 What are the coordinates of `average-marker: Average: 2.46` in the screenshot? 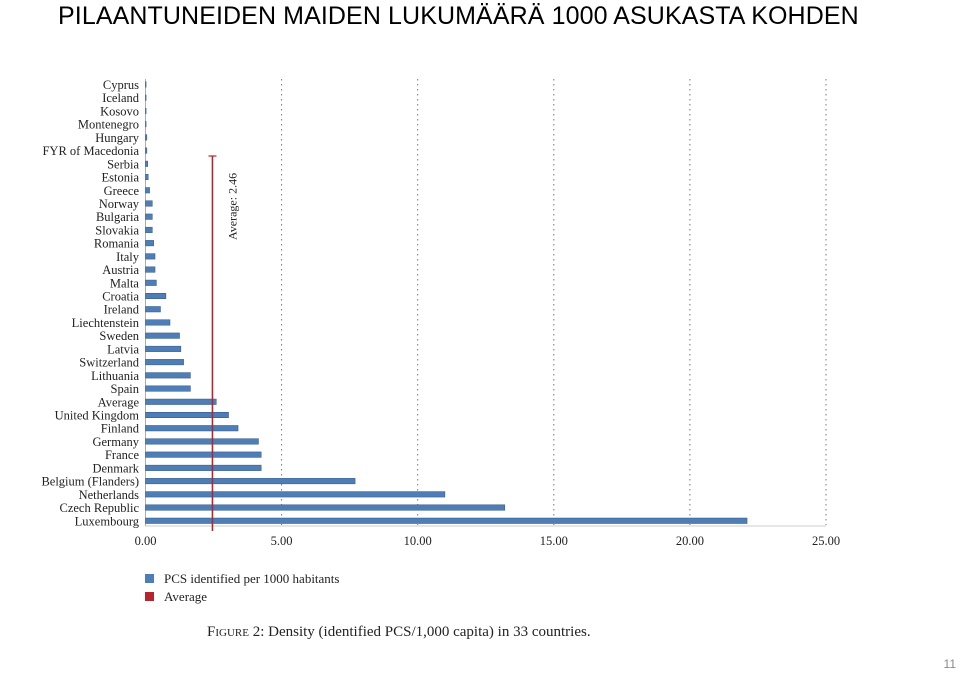 It's located at (223, 343).